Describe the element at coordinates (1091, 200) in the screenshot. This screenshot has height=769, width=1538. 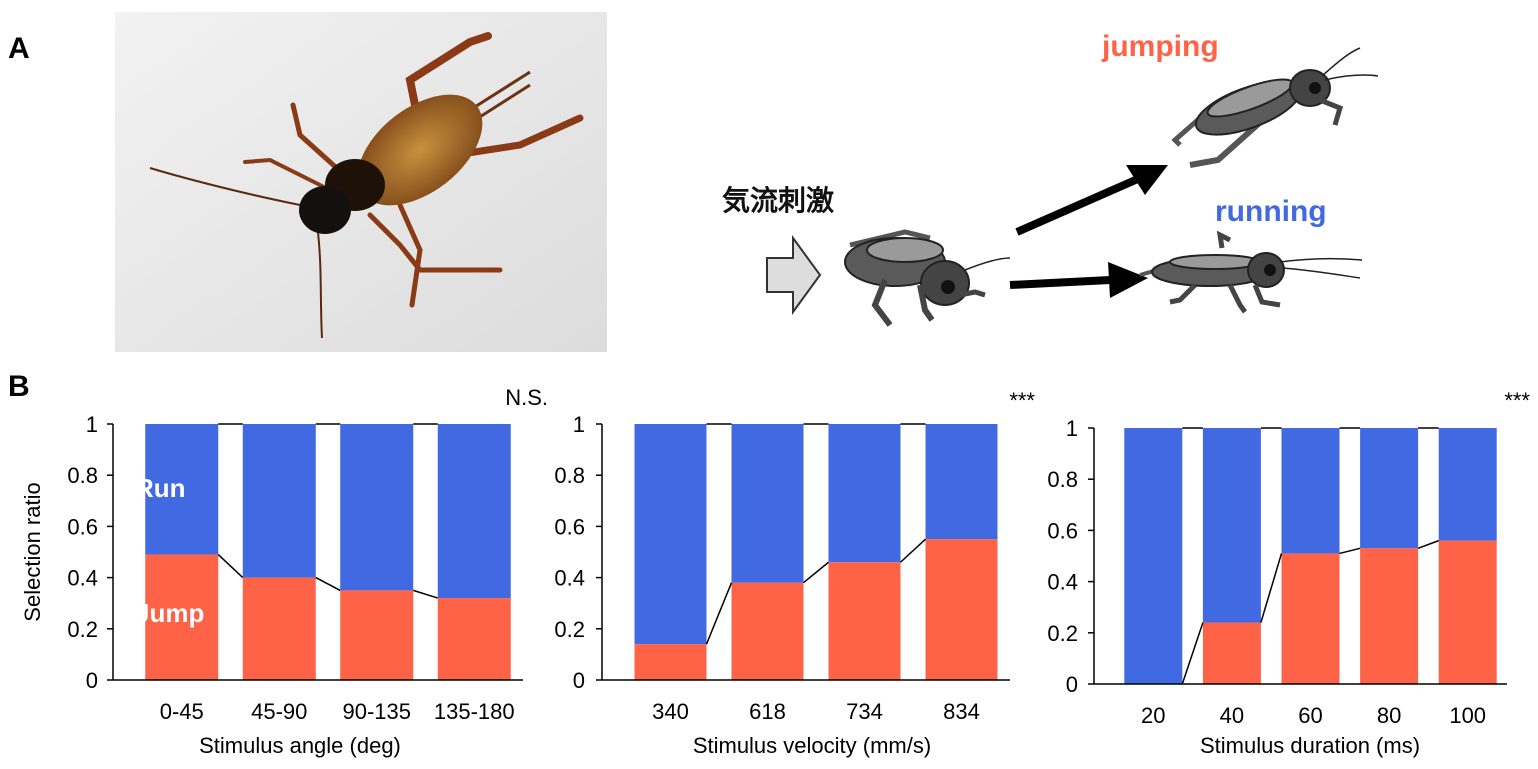
I see `arrow-icon-jump` at that location.